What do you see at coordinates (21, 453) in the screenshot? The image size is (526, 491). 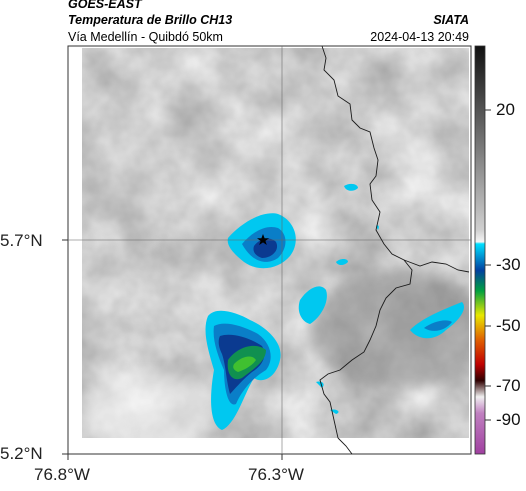 I see `lat-tick-label: 5.2°N` at bounding box center [21, 453].